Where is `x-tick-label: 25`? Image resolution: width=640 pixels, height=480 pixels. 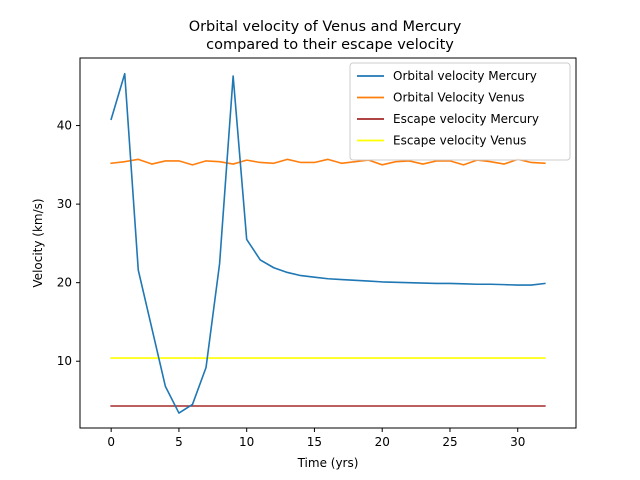
x-tick-label: 25 is located at coordinates (449, 442).